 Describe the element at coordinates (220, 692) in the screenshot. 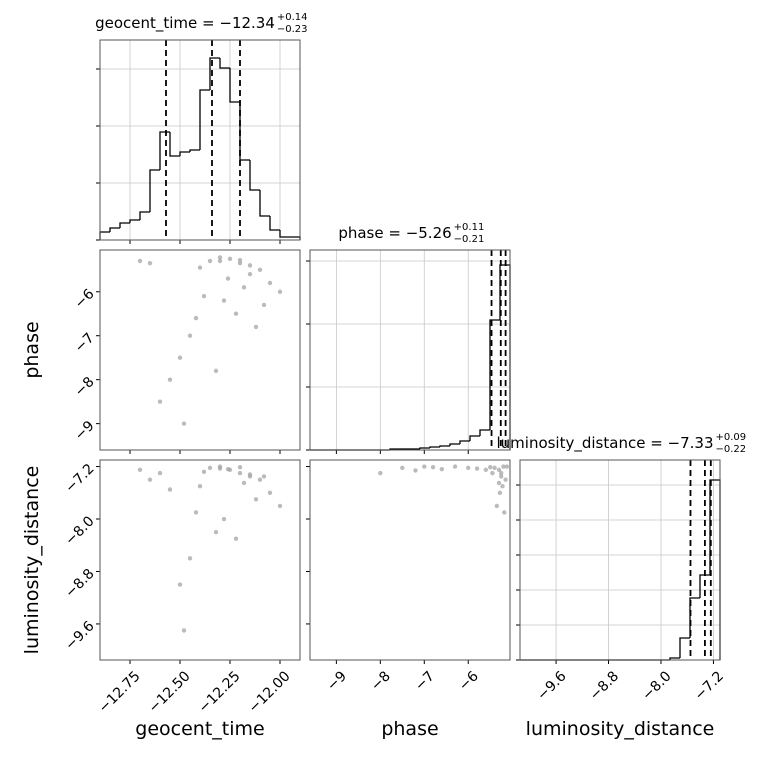

I see `x-tick-label: −12.25` at that location.